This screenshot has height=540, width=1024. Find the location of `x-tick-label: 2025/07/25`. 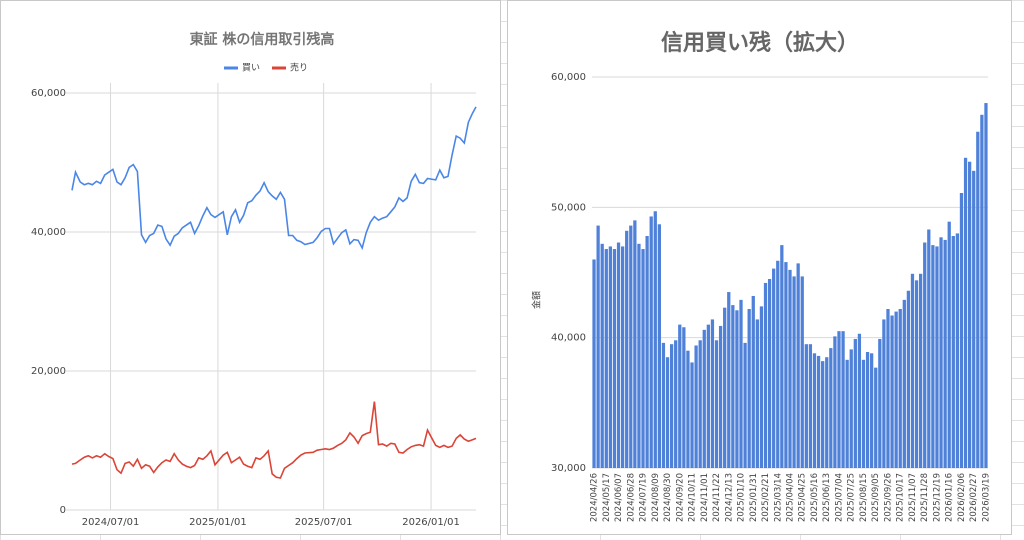

x-tick-label: 2025/07/25 is located at coordinates (852, 497).